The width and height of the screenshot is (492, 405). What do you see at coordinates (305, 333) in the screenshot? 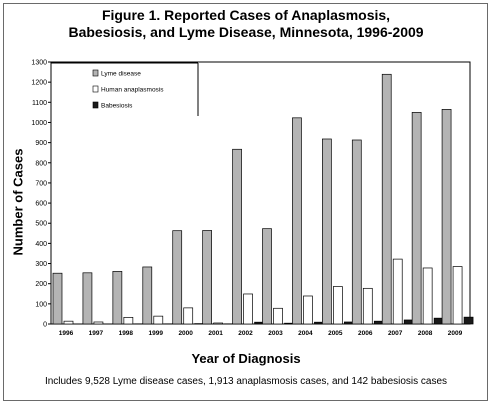
I see `x-tick-label: 2004` at bounding box center [305, 333].